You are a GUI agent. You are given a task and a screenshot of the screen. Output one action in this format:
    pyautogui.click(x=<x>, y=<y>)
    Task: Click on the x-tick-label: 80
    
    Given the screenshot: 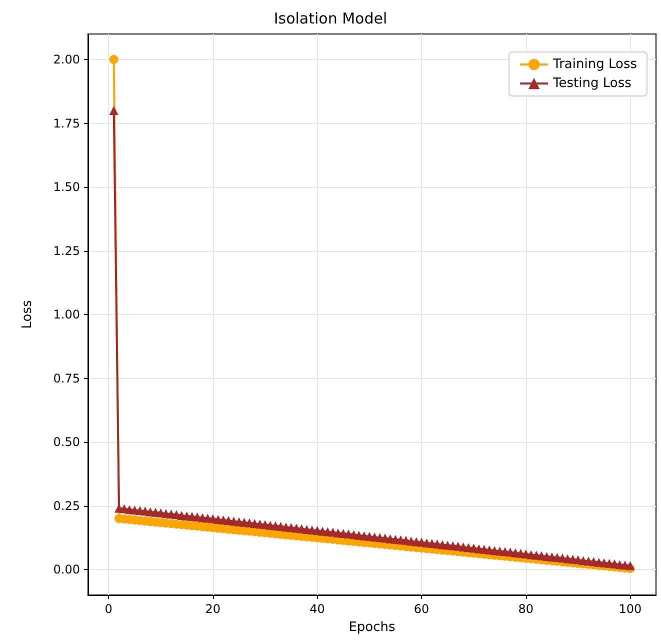 What is the action you would take?
    pyautogui.click(x=526, y=609)
    